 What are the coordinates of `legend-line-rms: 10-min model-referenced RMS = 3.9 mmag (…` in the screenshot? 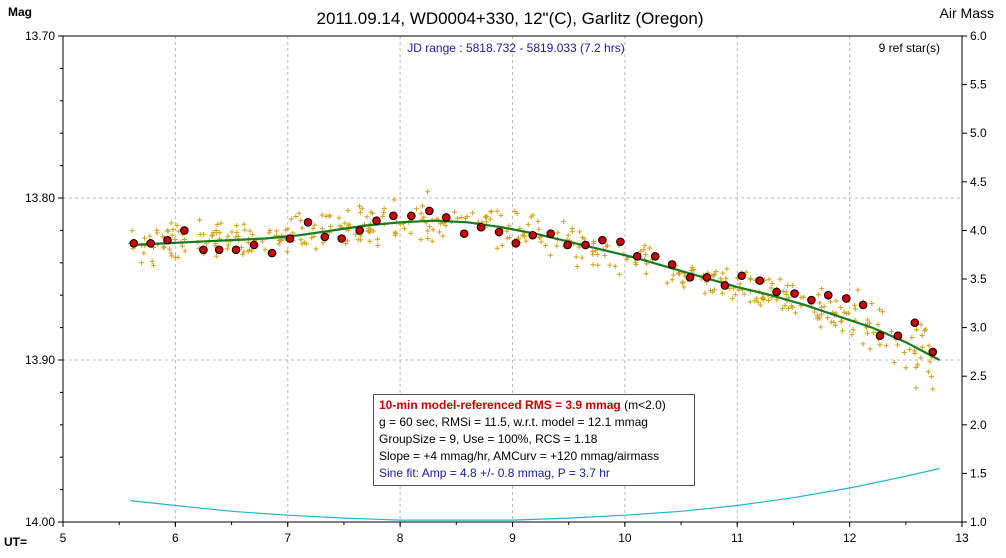 It's located at (534, 405).